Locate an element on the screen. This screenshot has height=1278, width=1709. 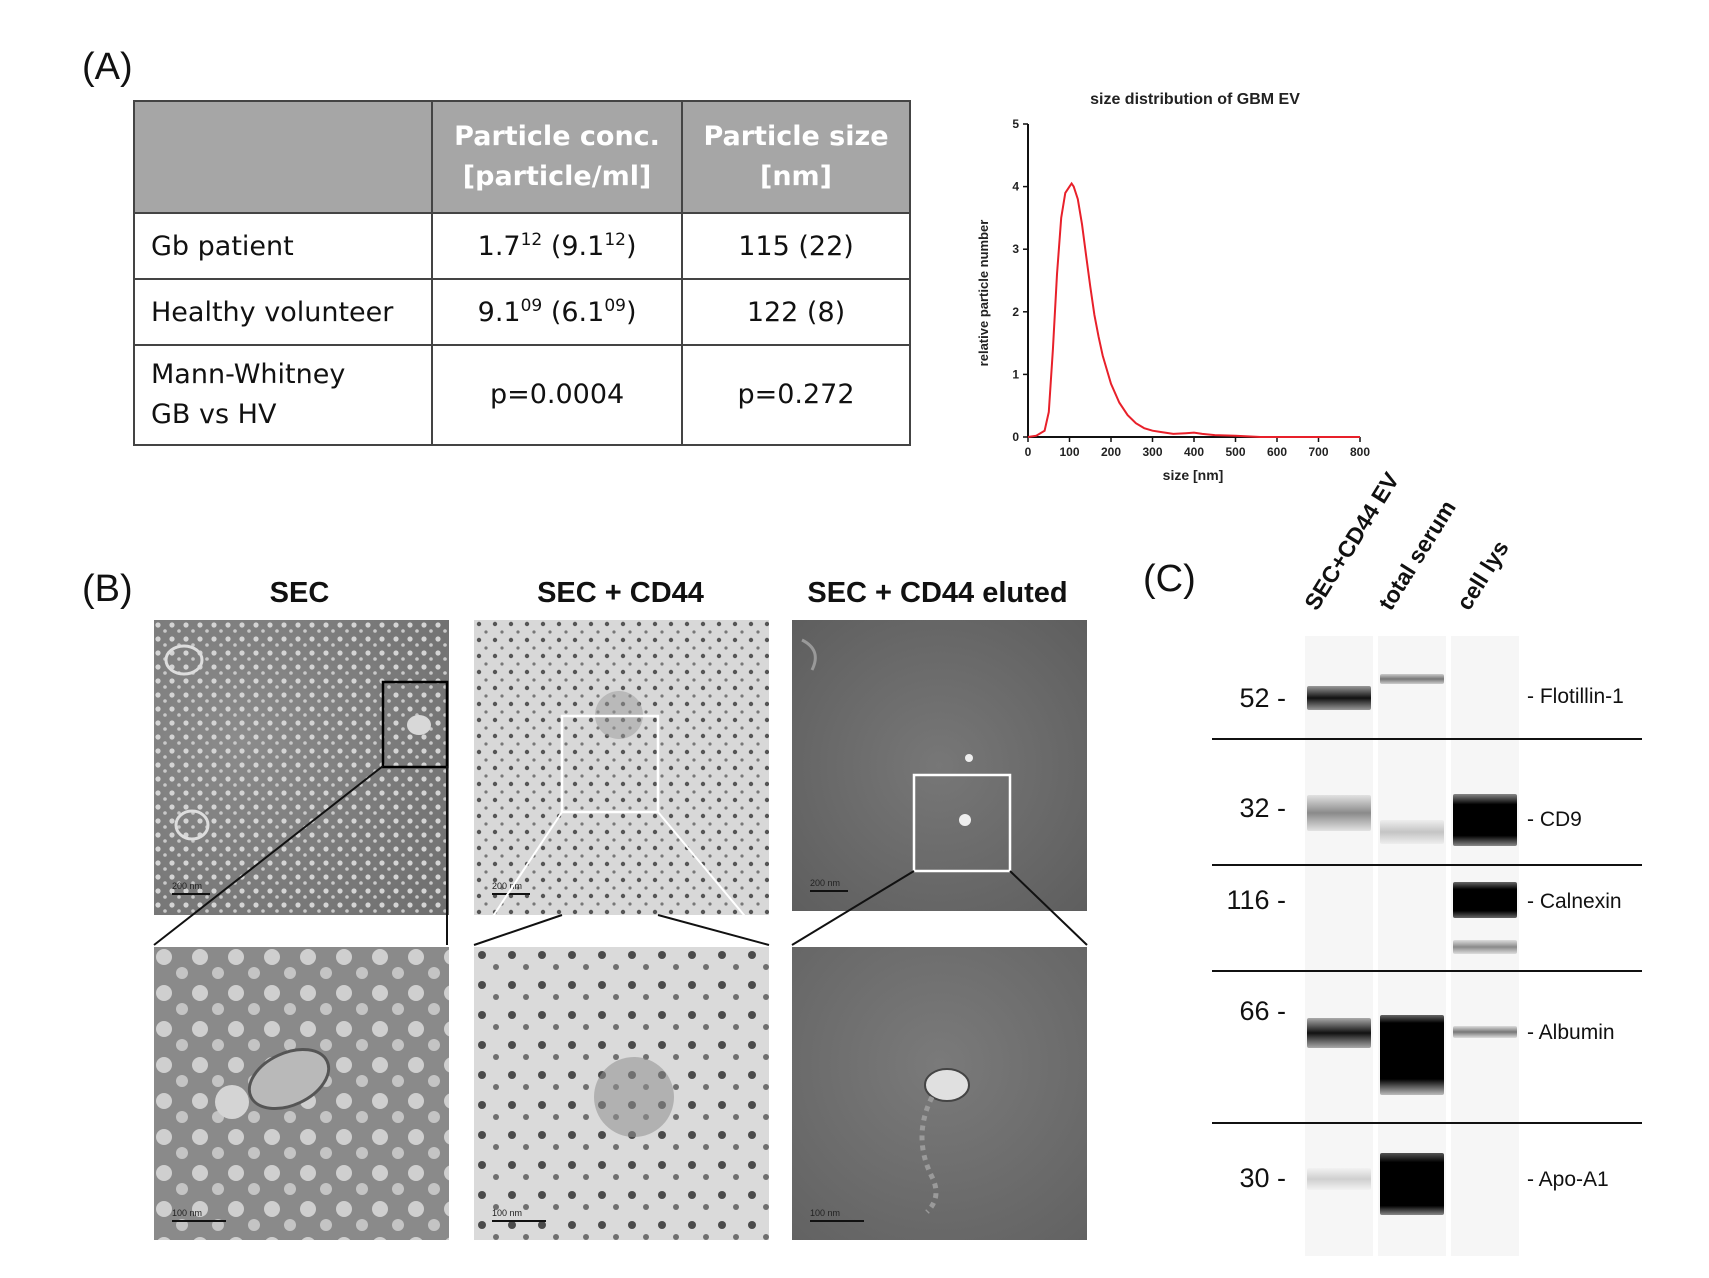
row-label-gb: Gb patient is located at coordinates (283, 246).